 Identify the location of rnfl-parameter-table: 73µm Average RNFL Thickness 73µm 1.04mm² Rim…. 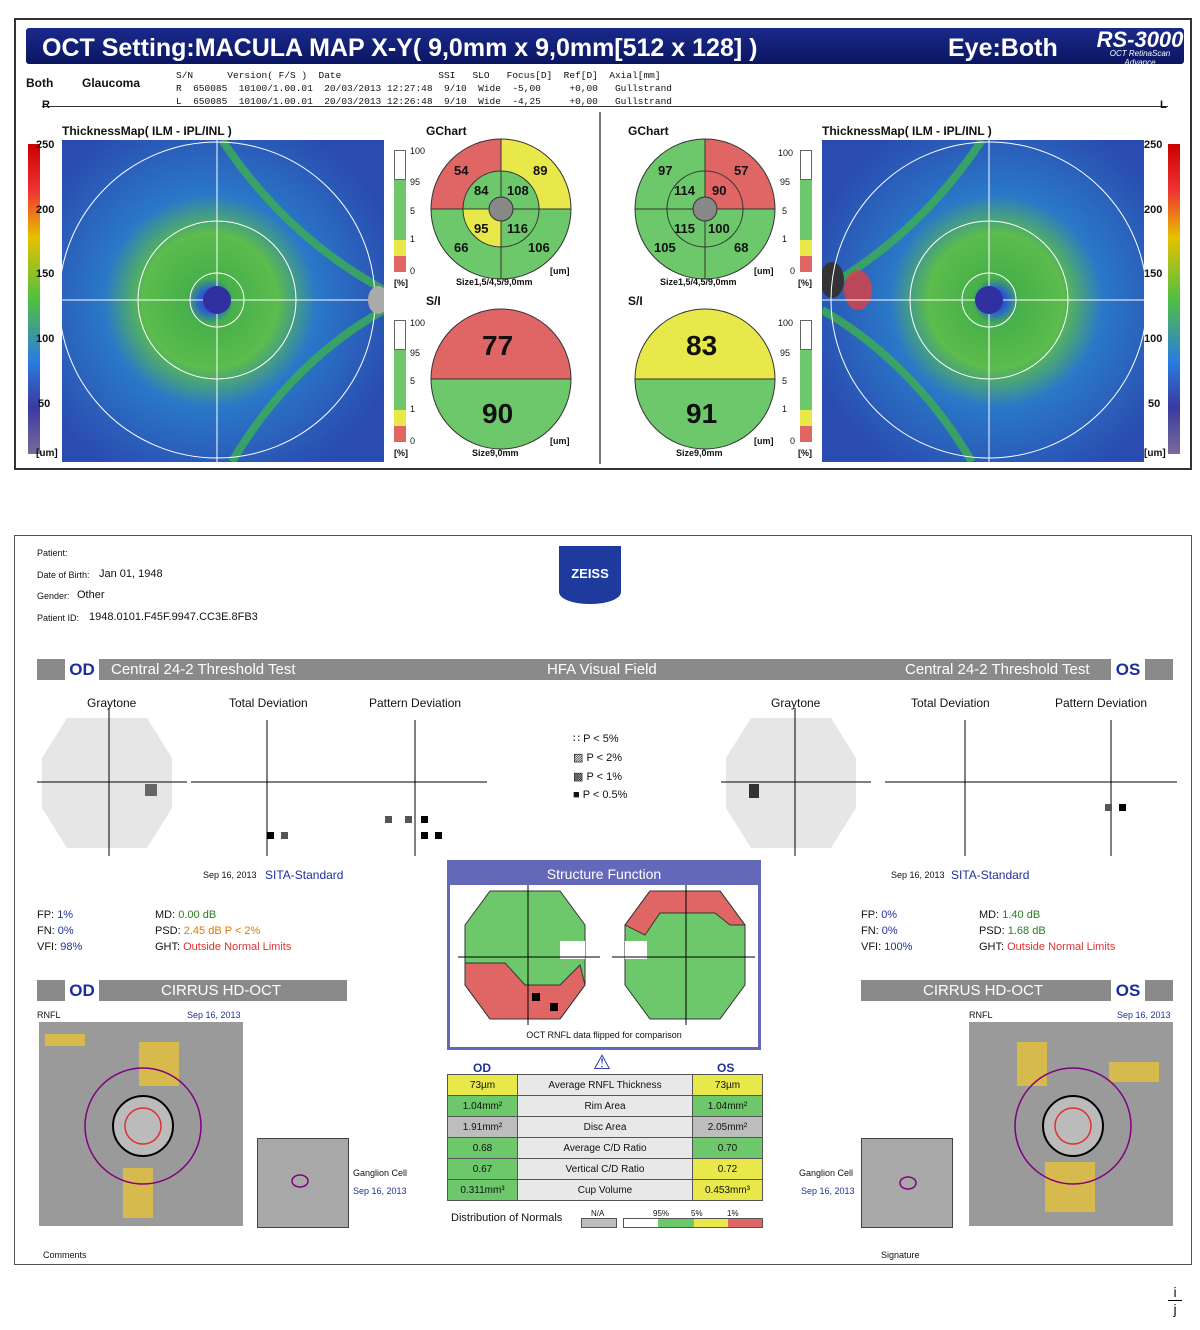
(605, 1137).